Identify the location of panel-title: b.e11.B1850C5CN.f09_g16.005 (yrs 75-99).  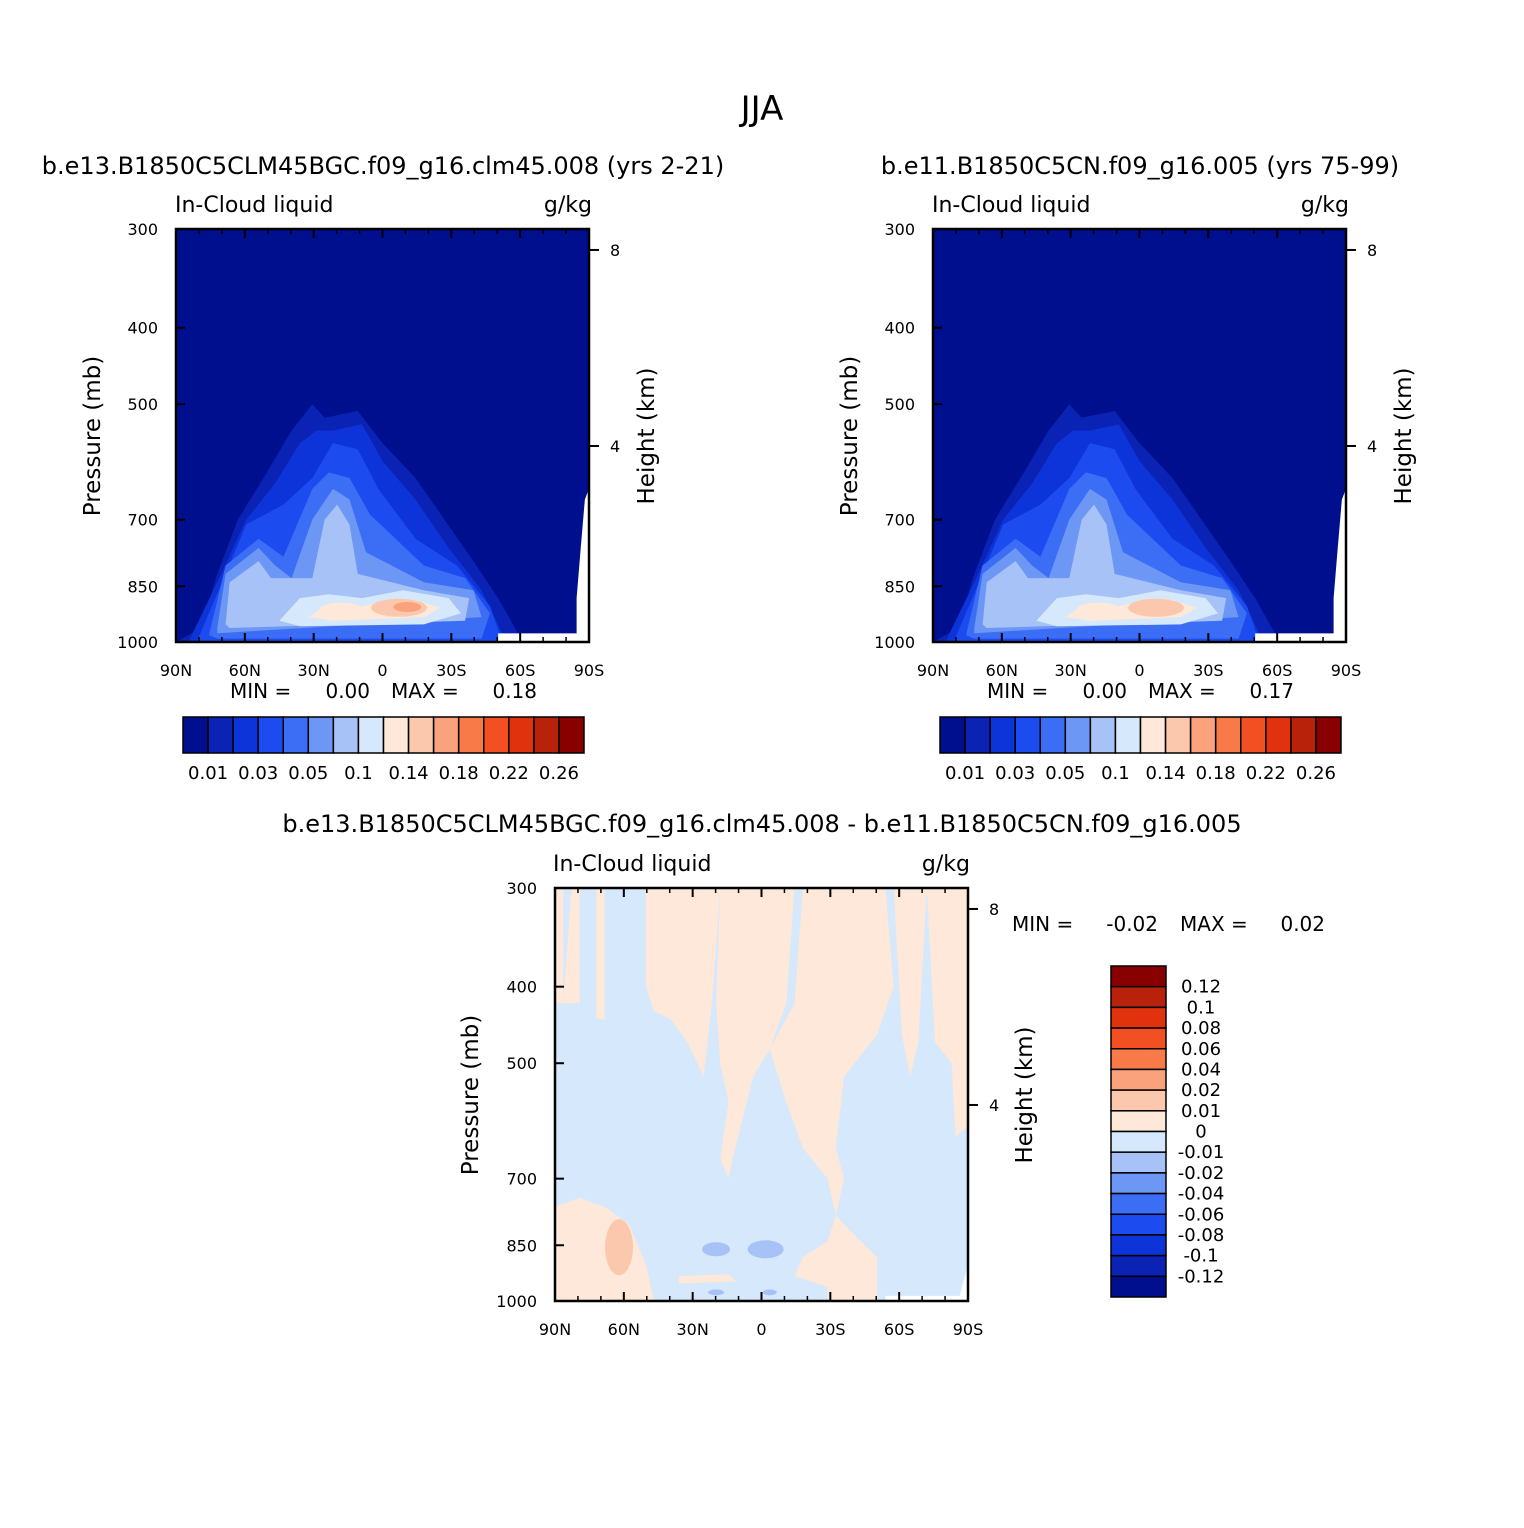
(1140, 166).